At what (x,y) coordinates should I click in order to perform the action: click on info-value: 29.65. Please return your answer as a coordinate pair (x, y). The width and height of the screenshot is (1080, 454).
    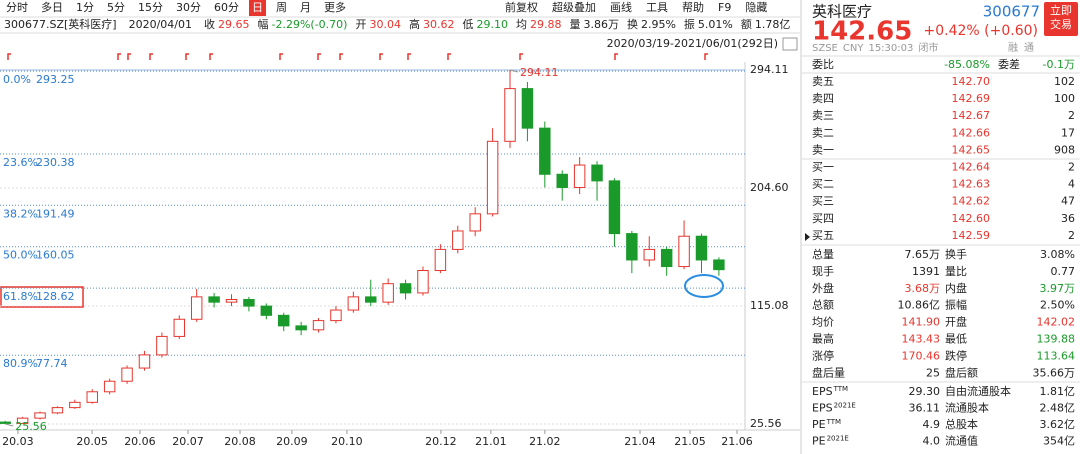
    Looking at the image, I should click on (234, 24).